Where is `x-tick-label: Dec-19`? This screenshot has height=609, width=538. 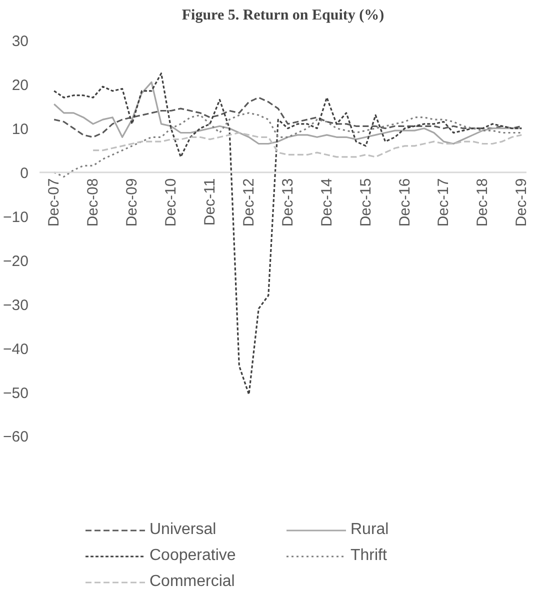
x-tick-label: Dec-19 is located at coordinates (521, 202).